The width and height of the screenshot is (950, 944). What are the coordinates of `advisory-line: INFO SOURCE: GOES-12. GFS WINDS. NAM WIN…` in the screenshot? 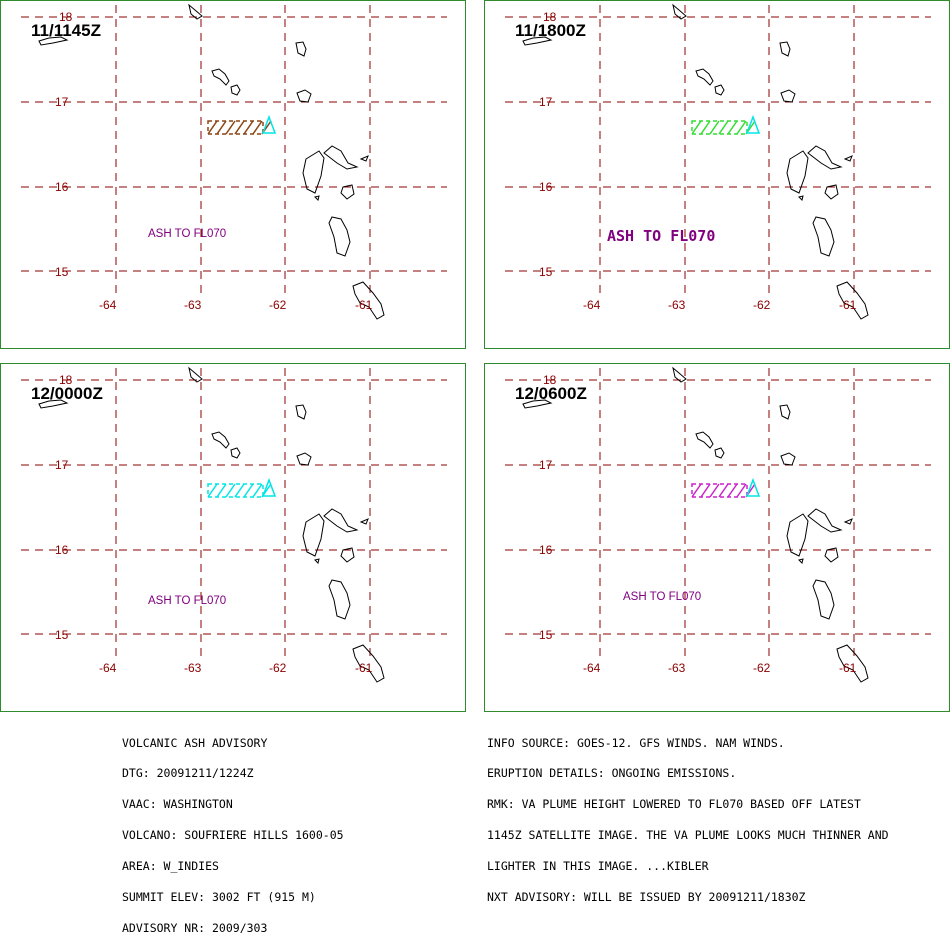 It's located at (636, 742).